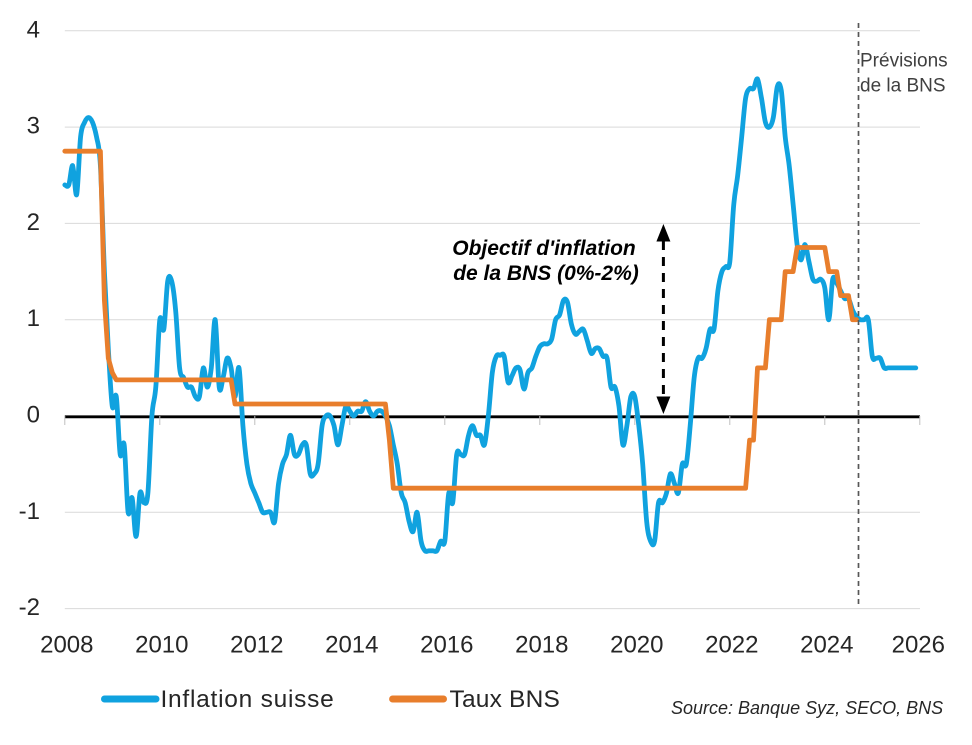 The image size is (972, 745). Describe the element at coordinates (33, 222) in the screenshot. I see `svg-text: 2` at that location.